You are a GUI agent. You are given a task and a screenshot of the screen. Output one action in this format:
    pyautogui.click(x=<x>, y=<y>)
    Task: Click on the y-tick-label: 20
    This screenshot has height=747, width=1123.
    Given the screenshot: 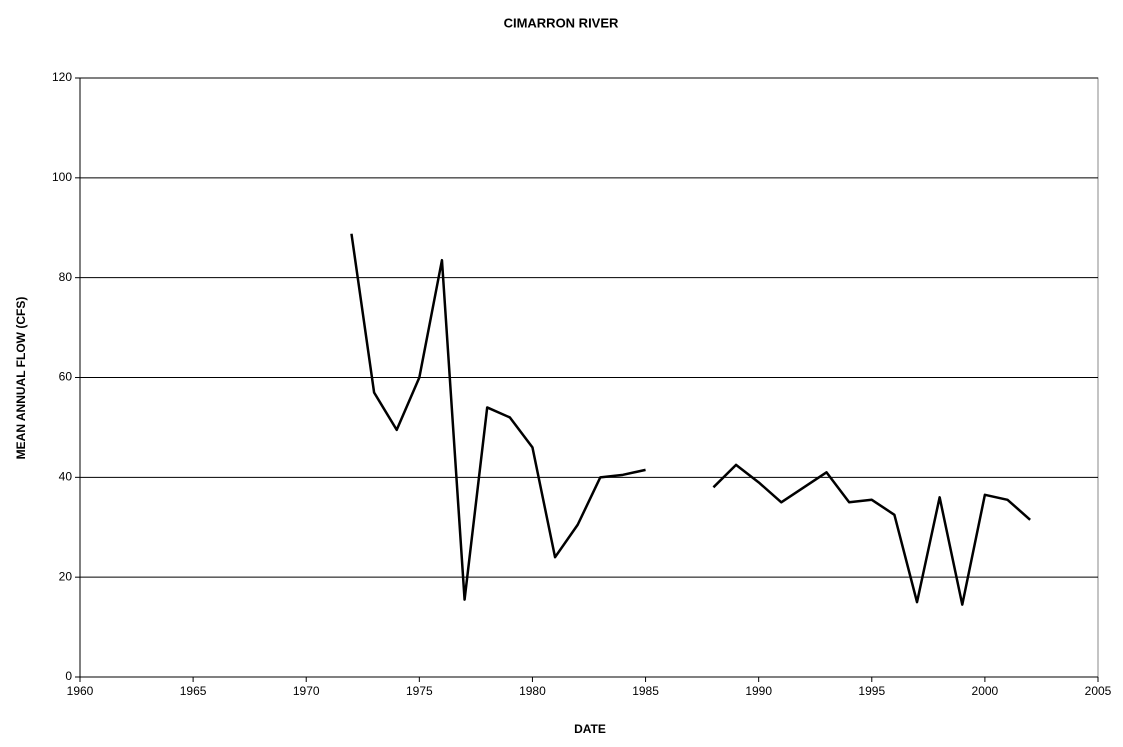 What is the action you would take?
    pyautogui.click(x=66, y=576)
    